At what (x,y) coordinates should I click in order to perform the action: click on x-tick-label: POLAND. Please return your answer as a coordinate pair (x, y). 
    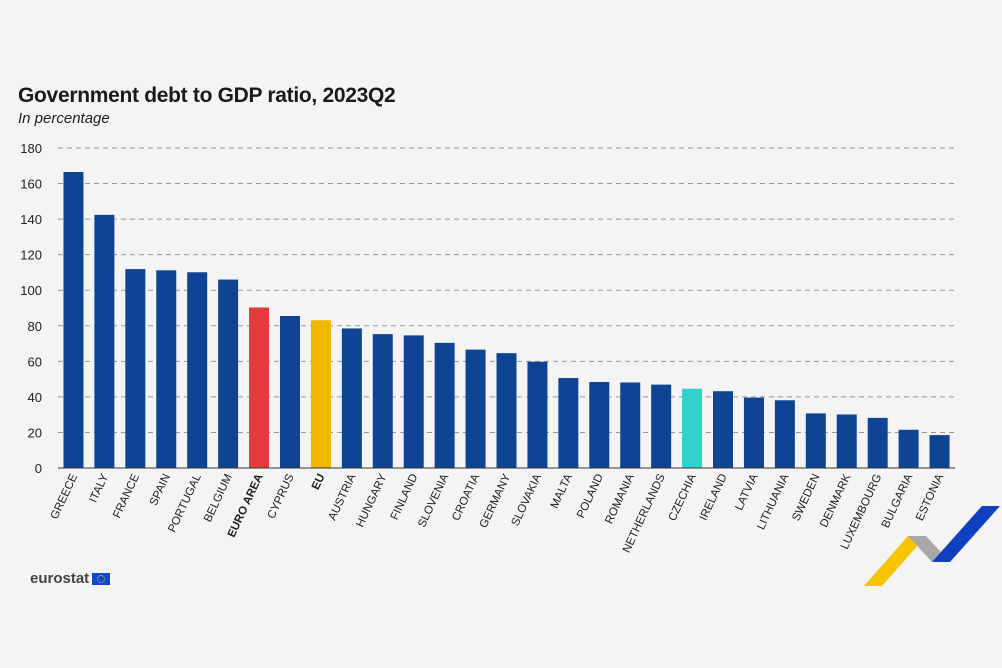
    Looking at the image, I should click on (590, 496).